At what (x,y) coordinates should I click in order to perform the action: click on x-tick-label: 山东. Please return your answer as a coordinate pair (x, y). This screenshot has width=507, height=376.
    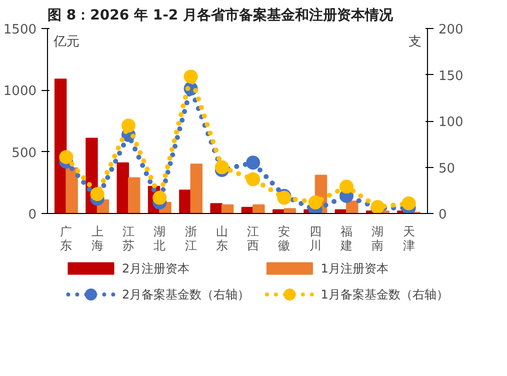
    Looking at the image, I should click on (222, 238).